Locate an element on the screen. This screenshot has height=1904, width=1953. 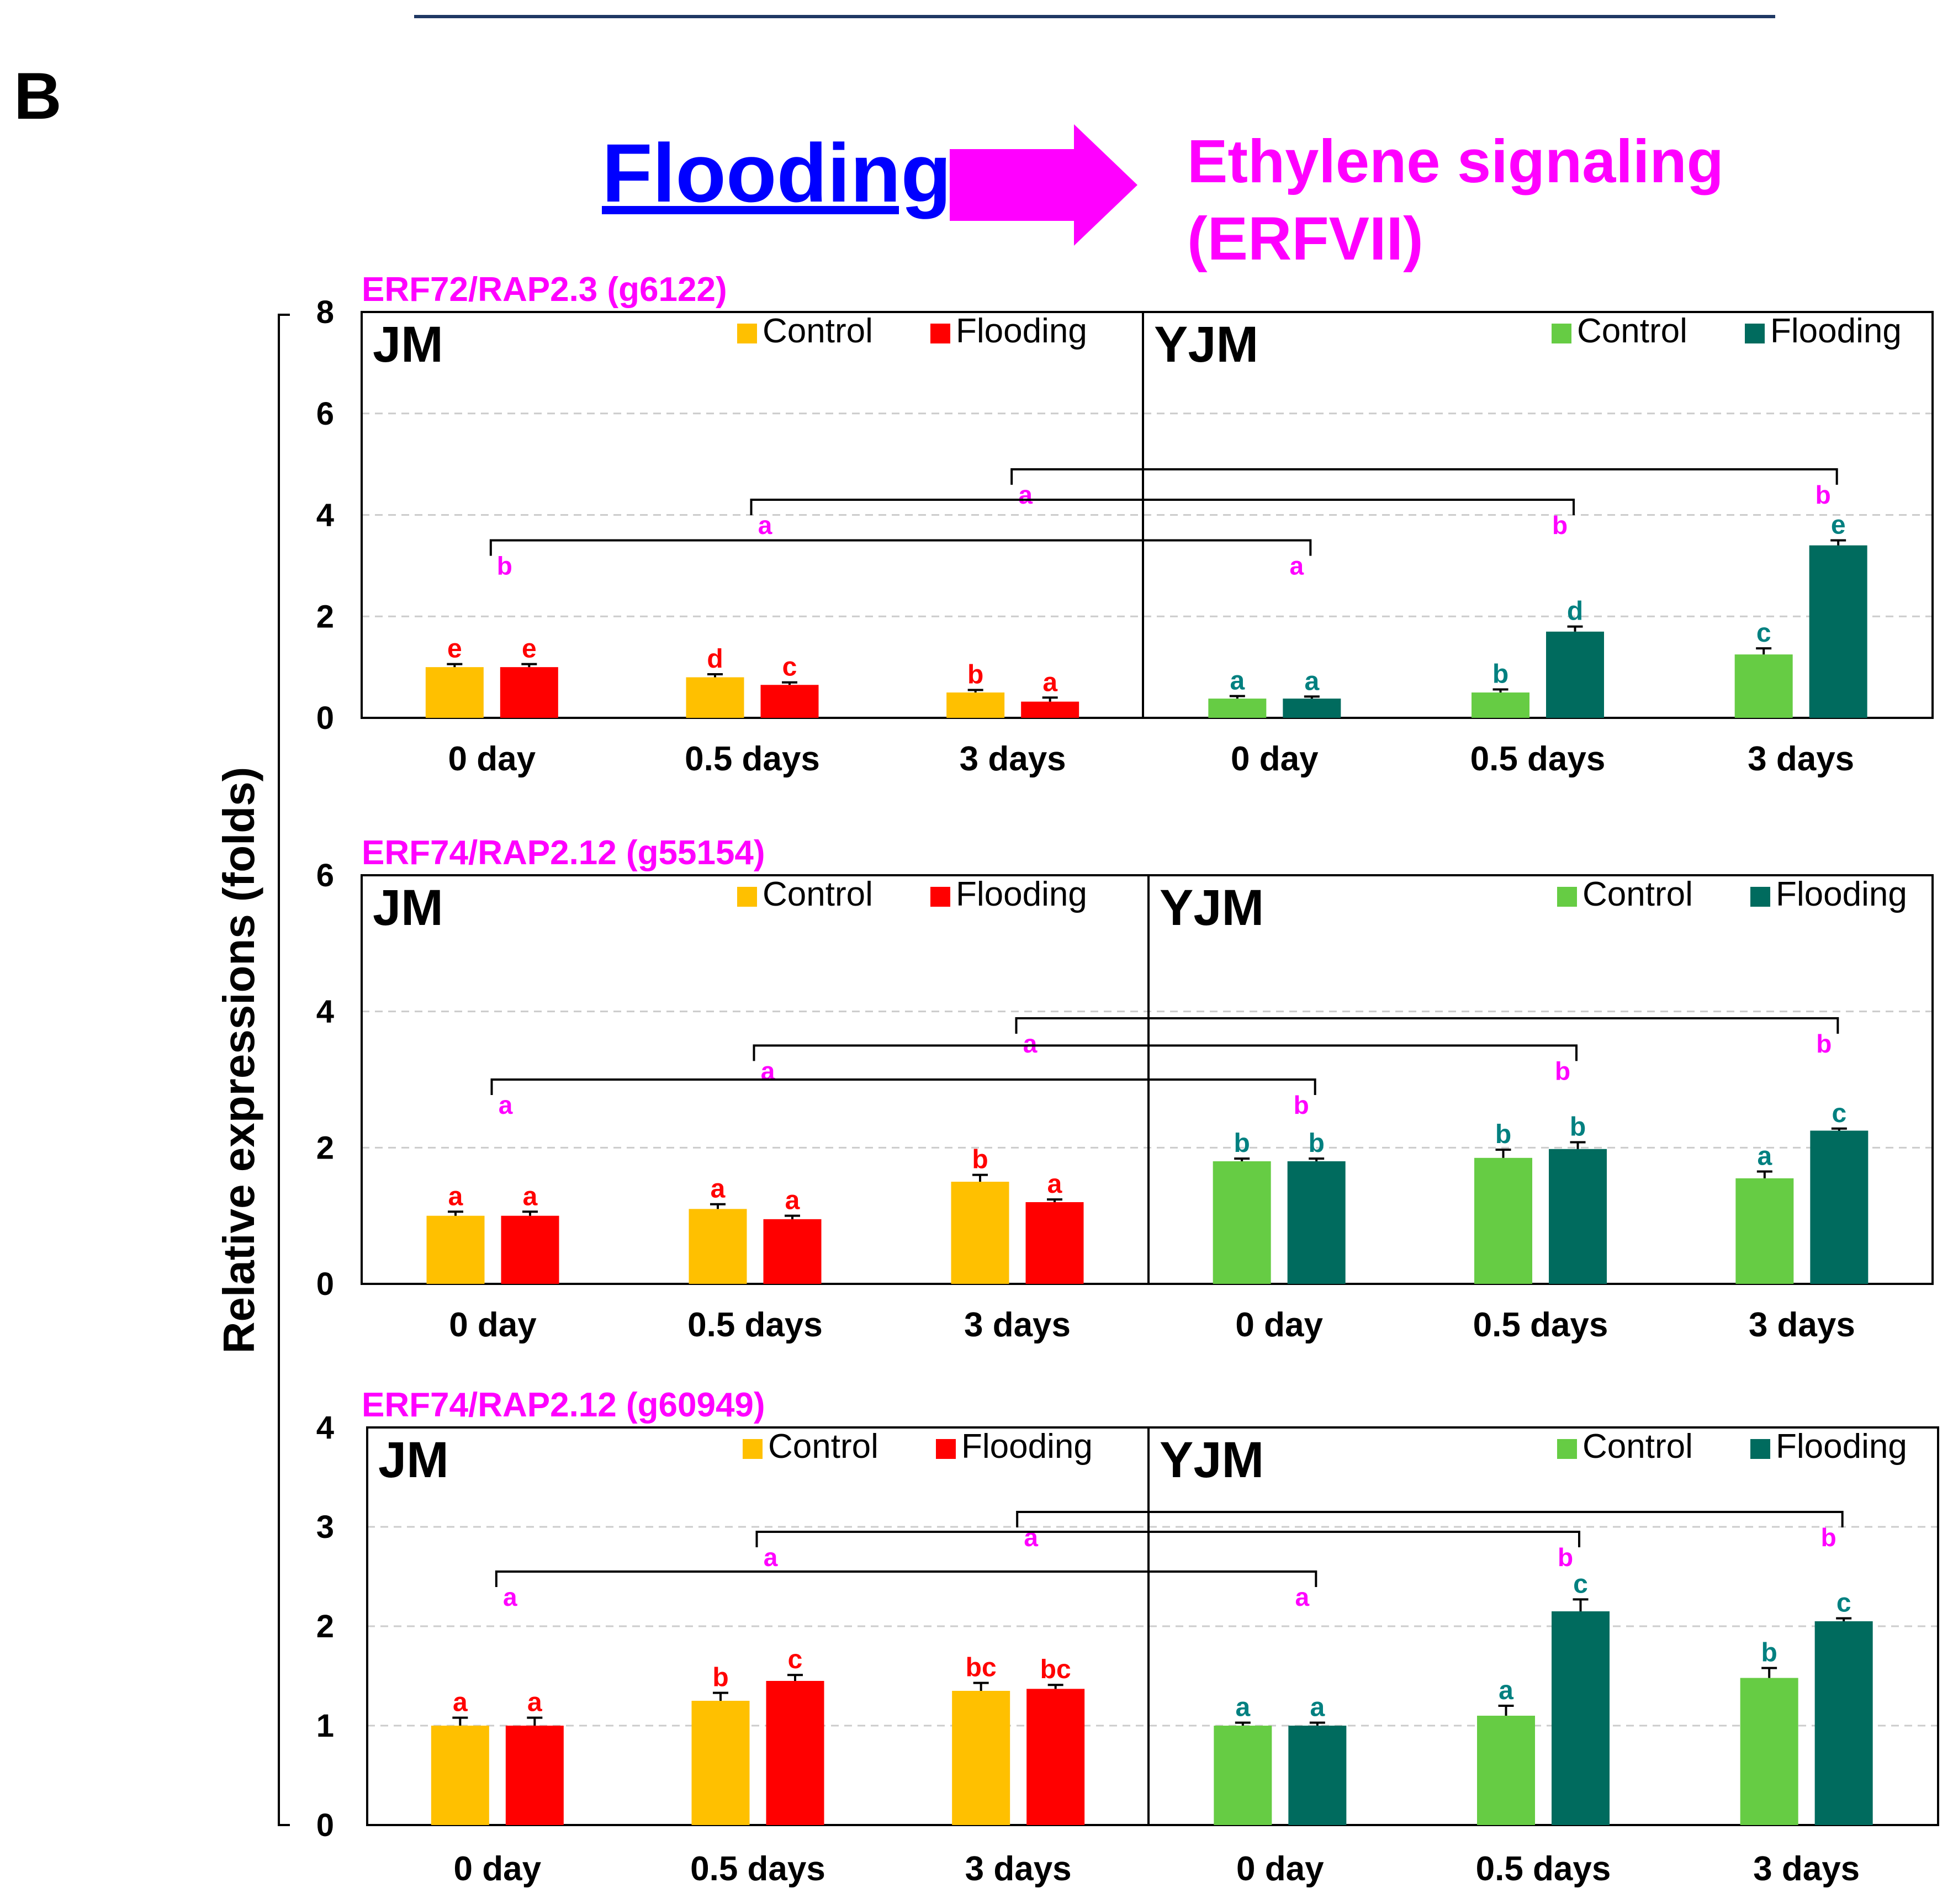
header-effect-line1: Ethylene signaling is located at coordinates (1455, 161).